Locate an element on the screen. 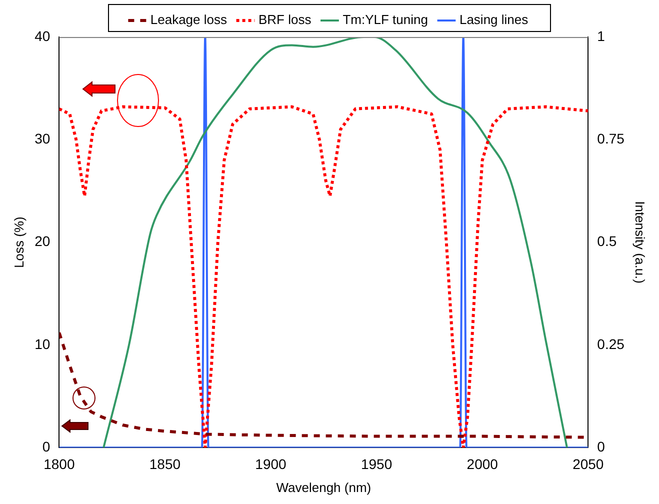 The height and width of the screenshot is (504, 659). y2-tick-label: 1 is located at coordinates (601, 36).